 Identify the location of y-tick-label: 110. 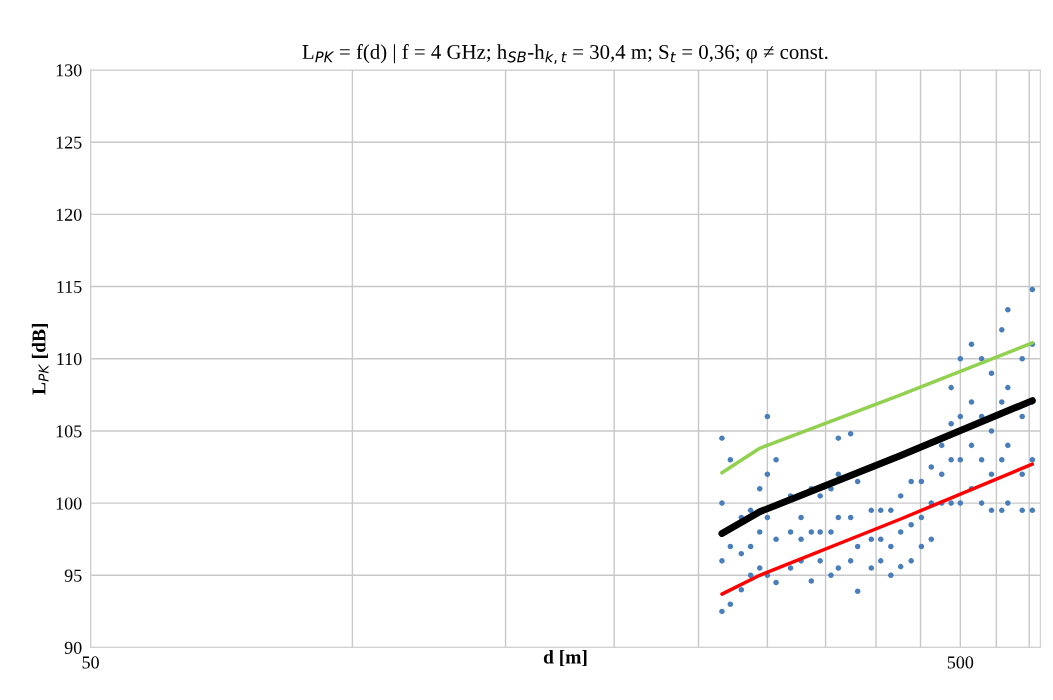
(69, 359).